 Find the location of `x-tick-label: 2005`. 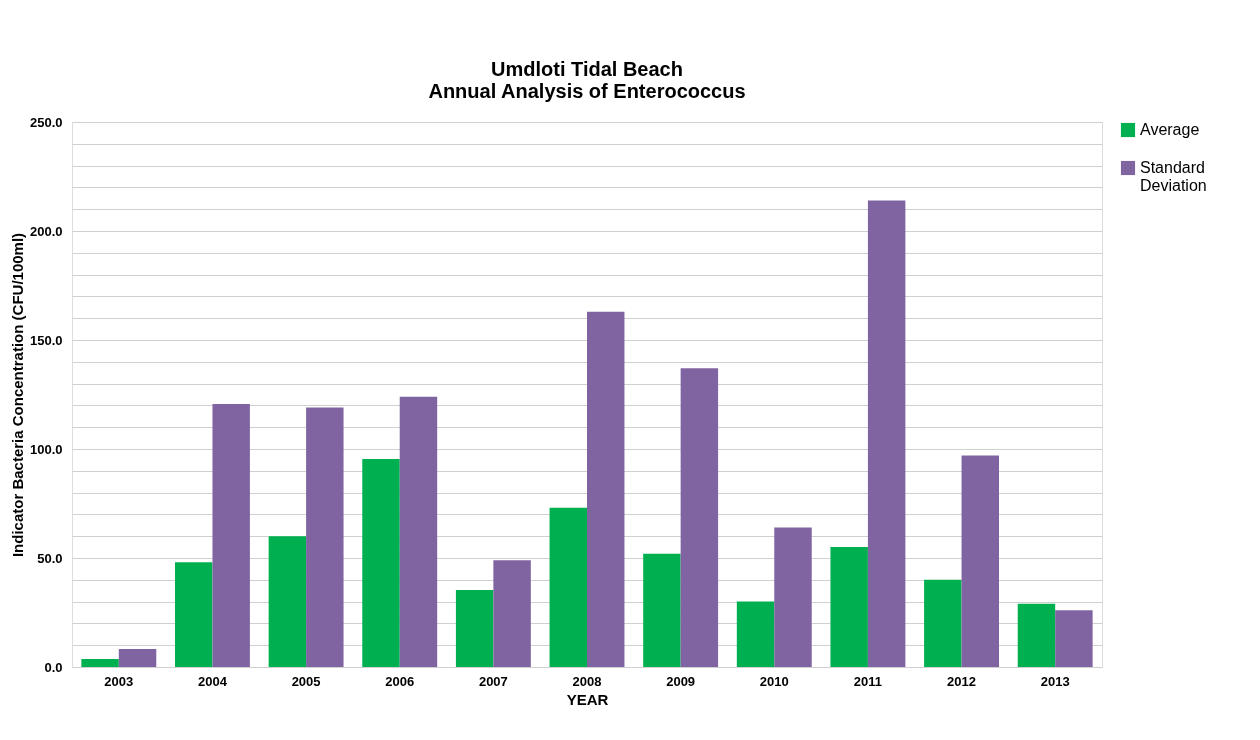

x-tick-label: 2005 is located at coordinates (306, 681).